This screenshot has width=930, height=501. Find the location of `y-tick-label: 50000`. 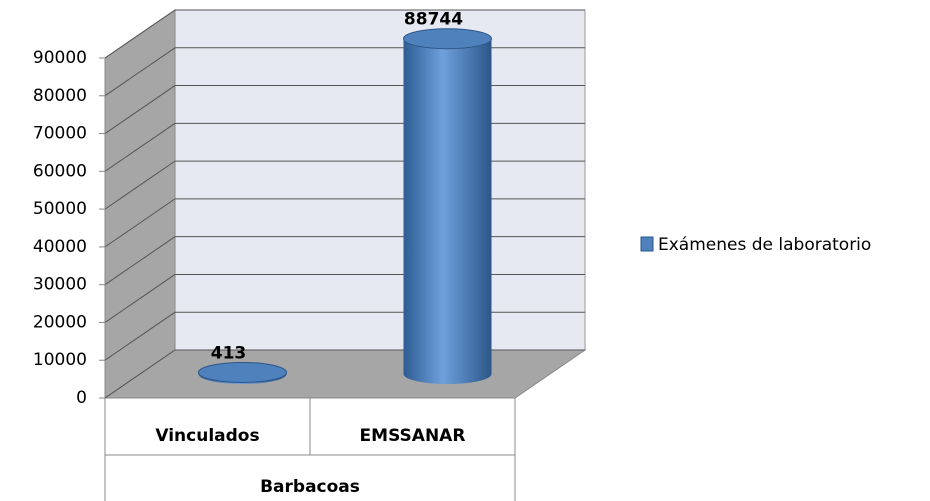

y-tick-label: 50000 is located at coordinates (60, 209).